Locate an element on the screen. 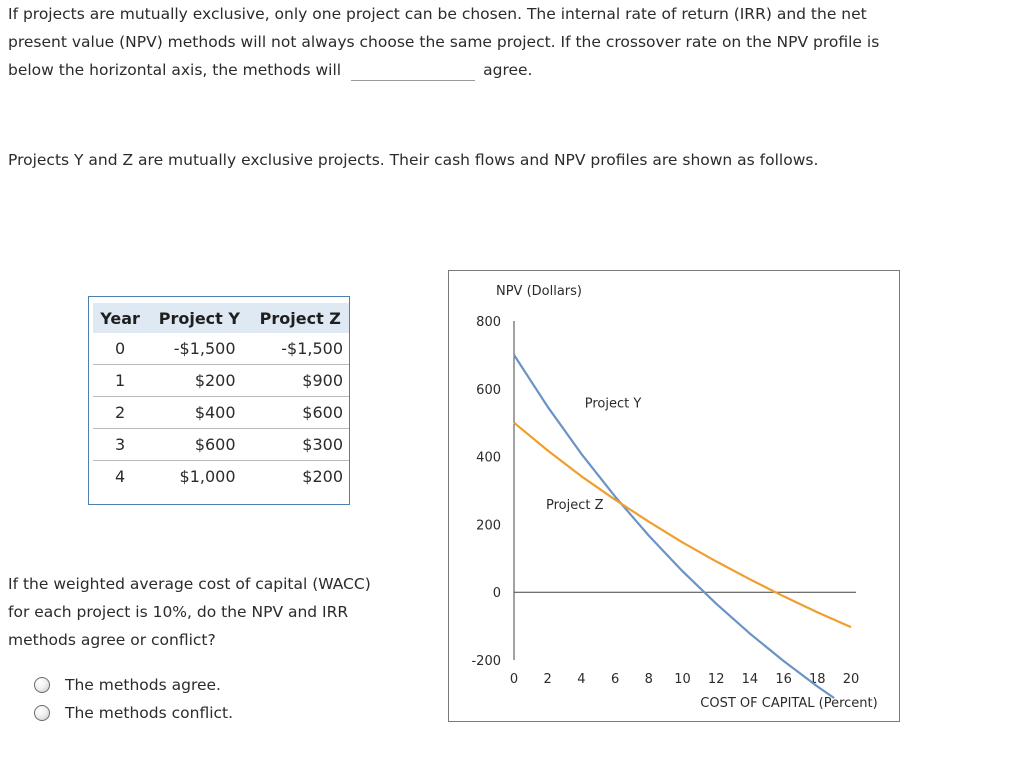 Image resolution: width=1024 pixels, height=766 pixels. y-tick-label: 400 is located at coordinates (488, 458).